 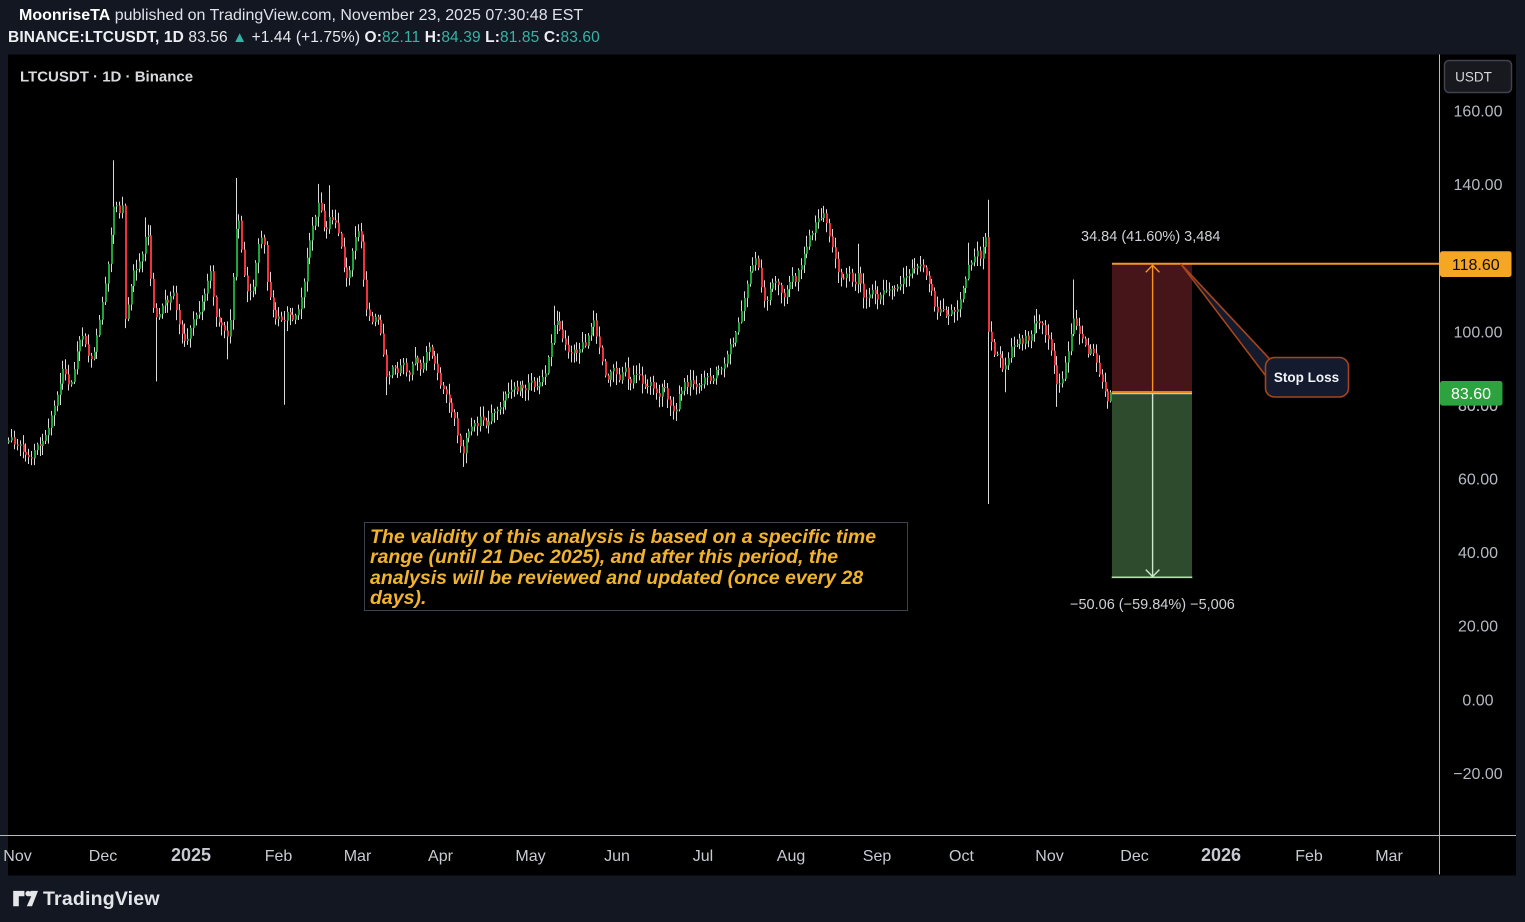 I want to click on svg-text: 83.60, so click(x=1471, y=394).